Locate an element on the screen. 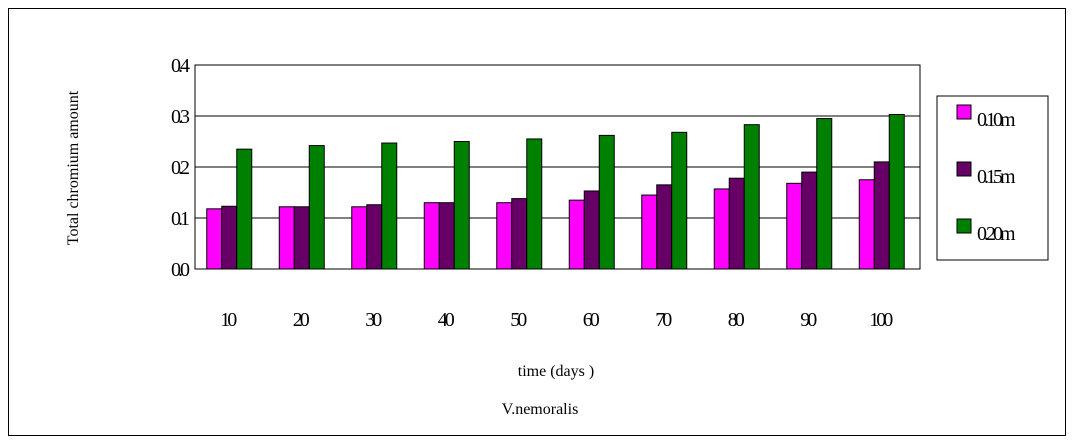  x-tick-label: 60 is located at coordinates (591, 320).